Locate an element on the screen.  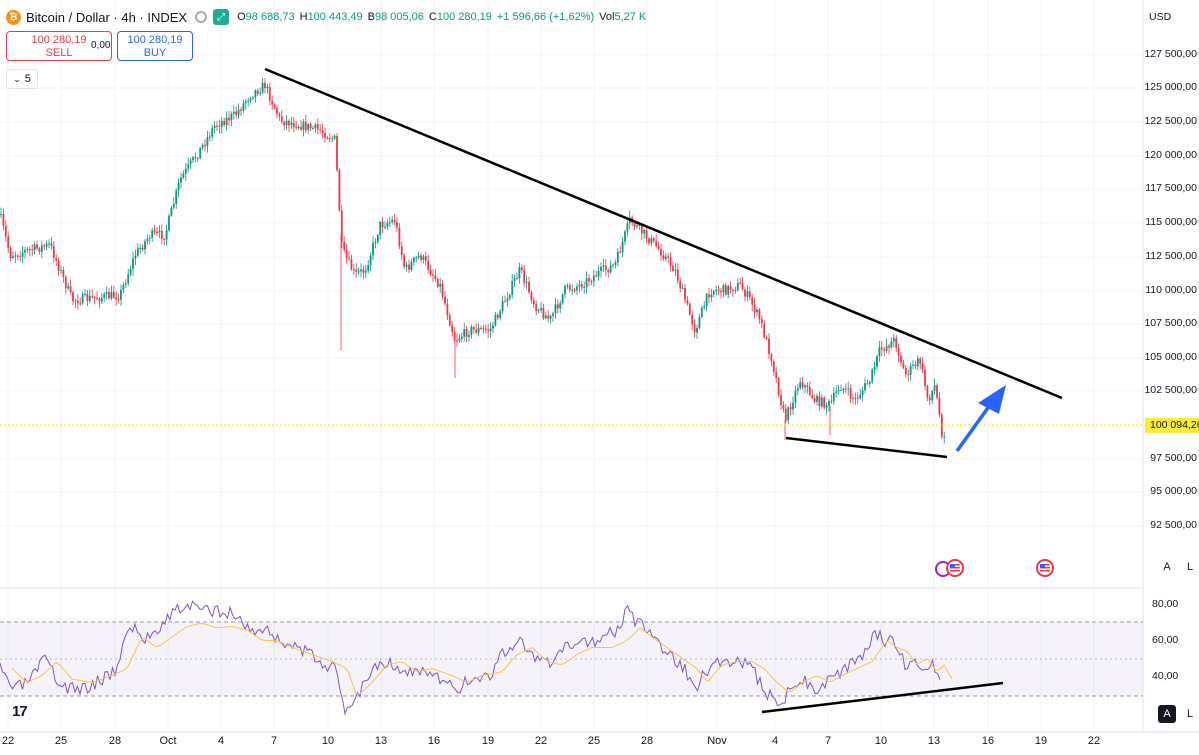
bitcoin-icon: ₿ is located at coordinates (13, 17).